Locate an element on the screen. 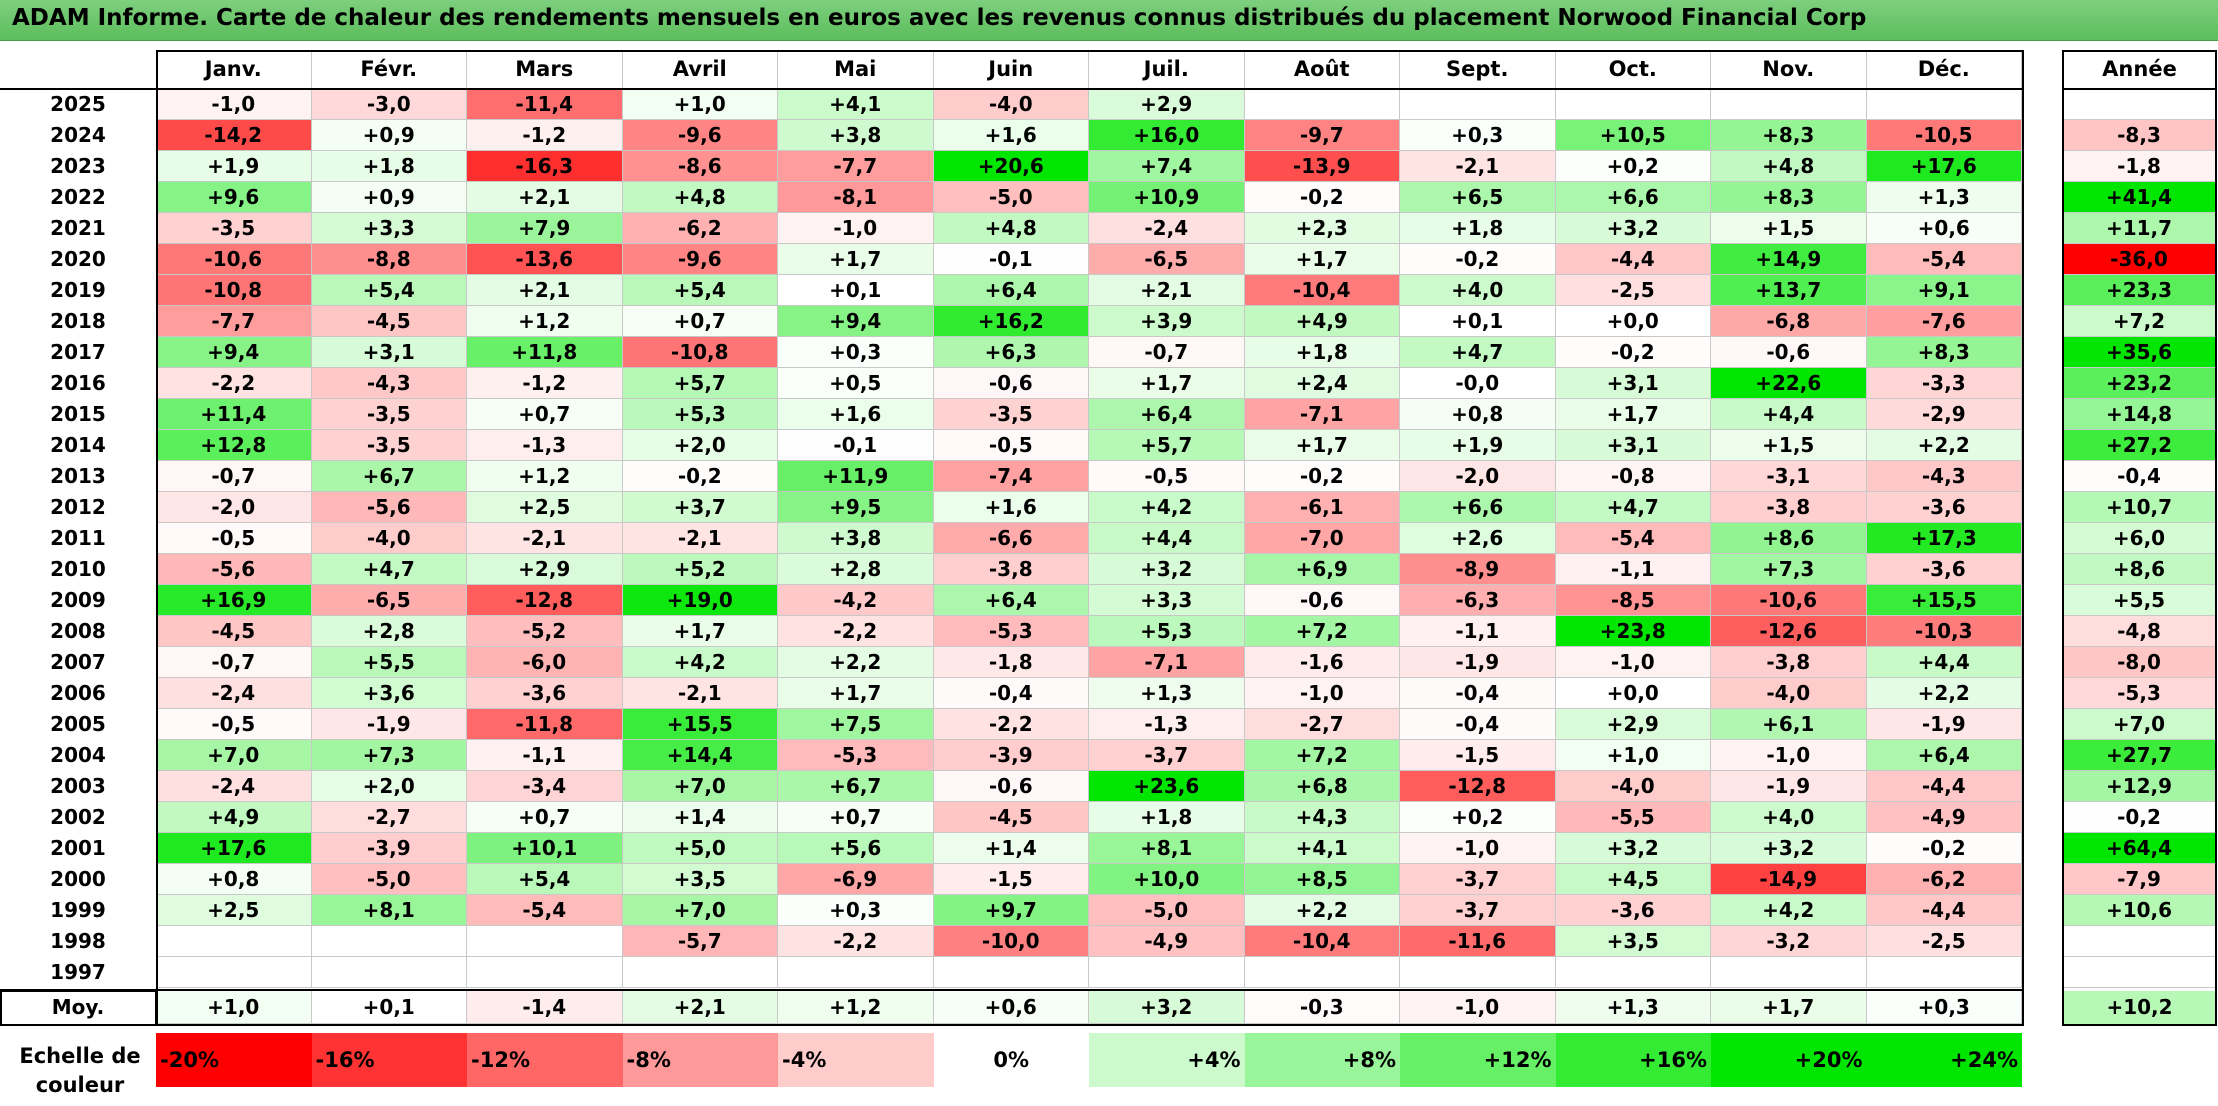 The image size is (2218, 1106). heatmap-cell: +8,1 is located at coordinates (389, 910).